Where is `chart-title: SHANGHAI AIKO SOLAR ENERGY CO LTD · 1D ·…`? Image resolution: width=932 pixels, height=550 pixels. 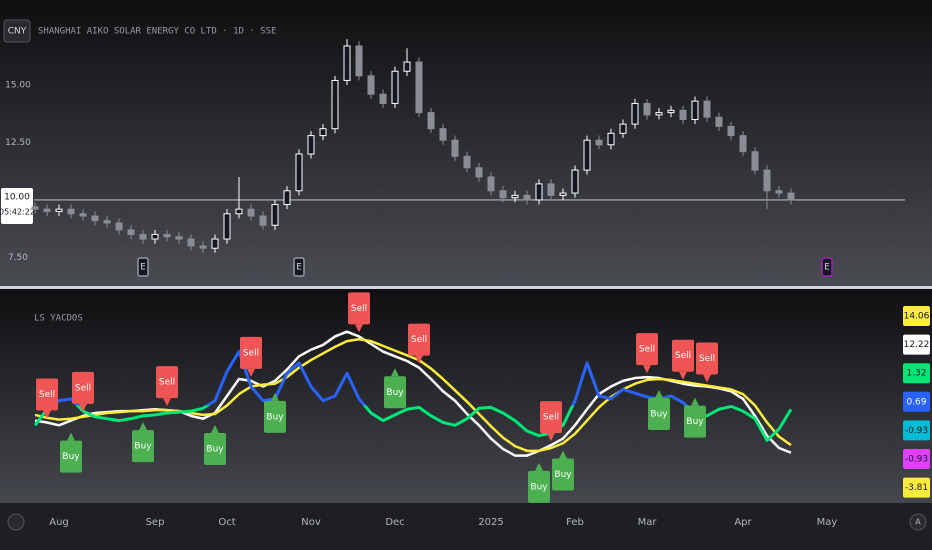
chart-title: SHANGHAI AIKO SOLAR ENERGY CO LTD · 1D ·… is located at coordinates (157, 32).